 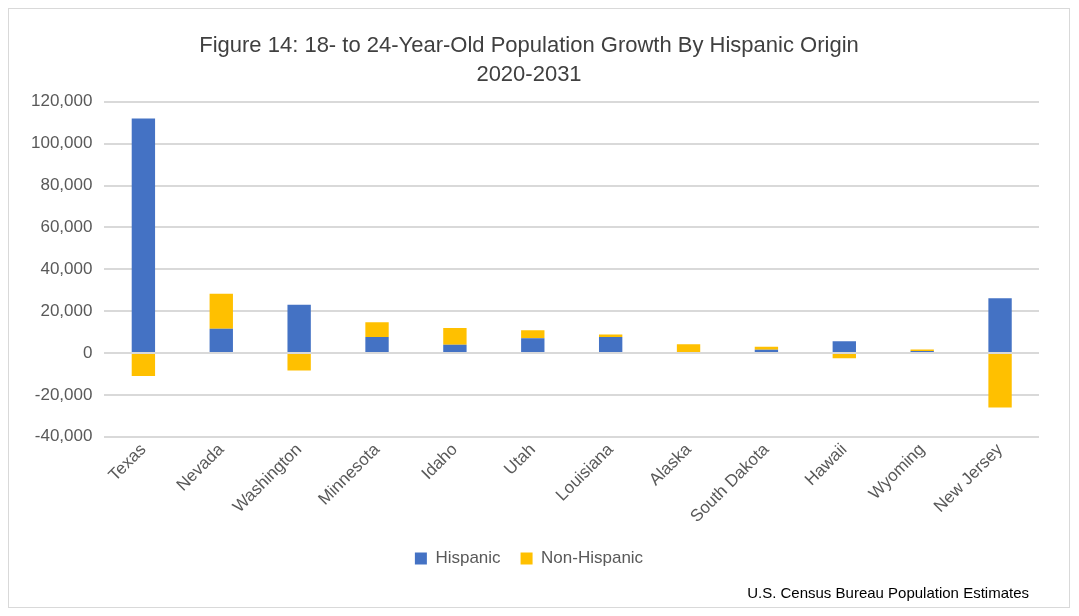 I want to click on legend-label: Hispanic, so click(x=468, y=558).